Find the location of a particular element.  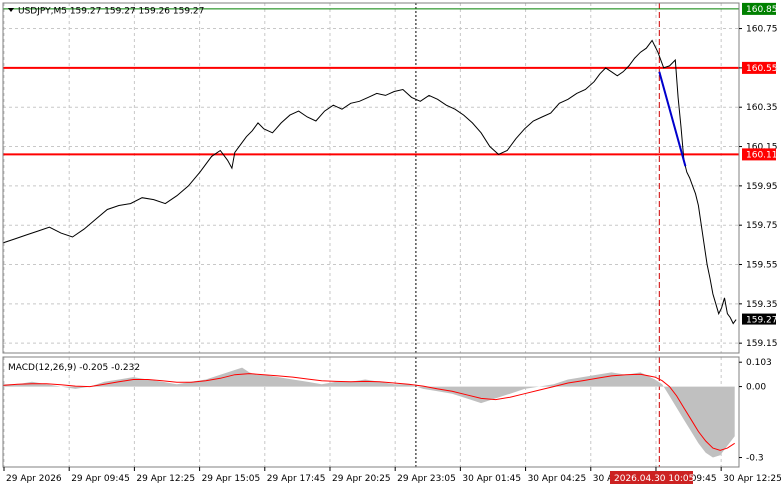

current-price-tag: 159.27 is located at coordinates (760, 319).